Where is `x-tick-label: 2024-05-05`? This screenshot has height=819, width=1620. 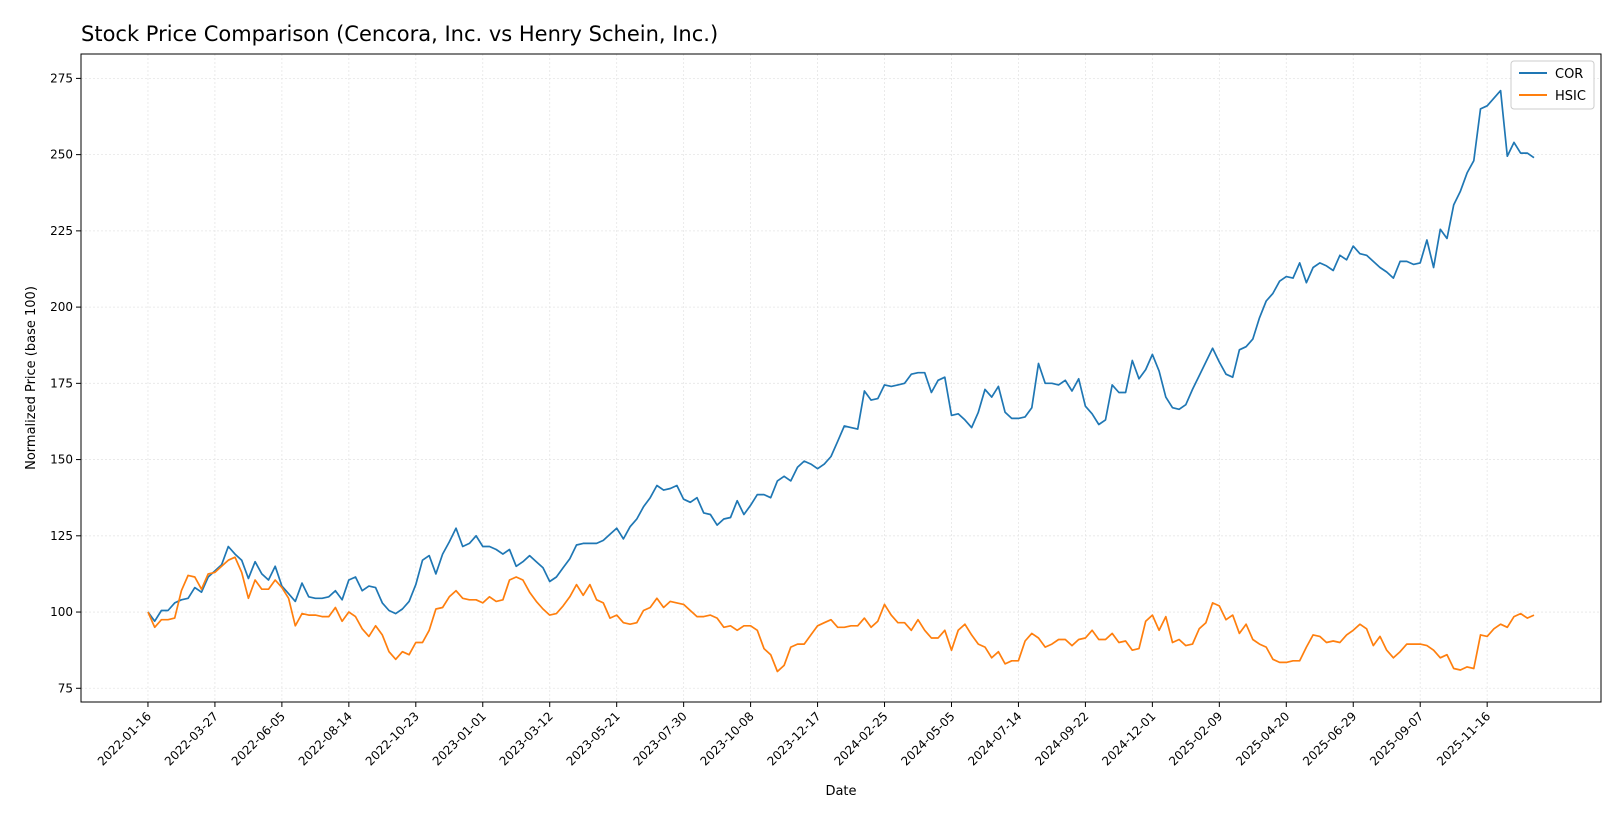 x-tick-label: 2024-05-05 is located at coordinates (927, 738).